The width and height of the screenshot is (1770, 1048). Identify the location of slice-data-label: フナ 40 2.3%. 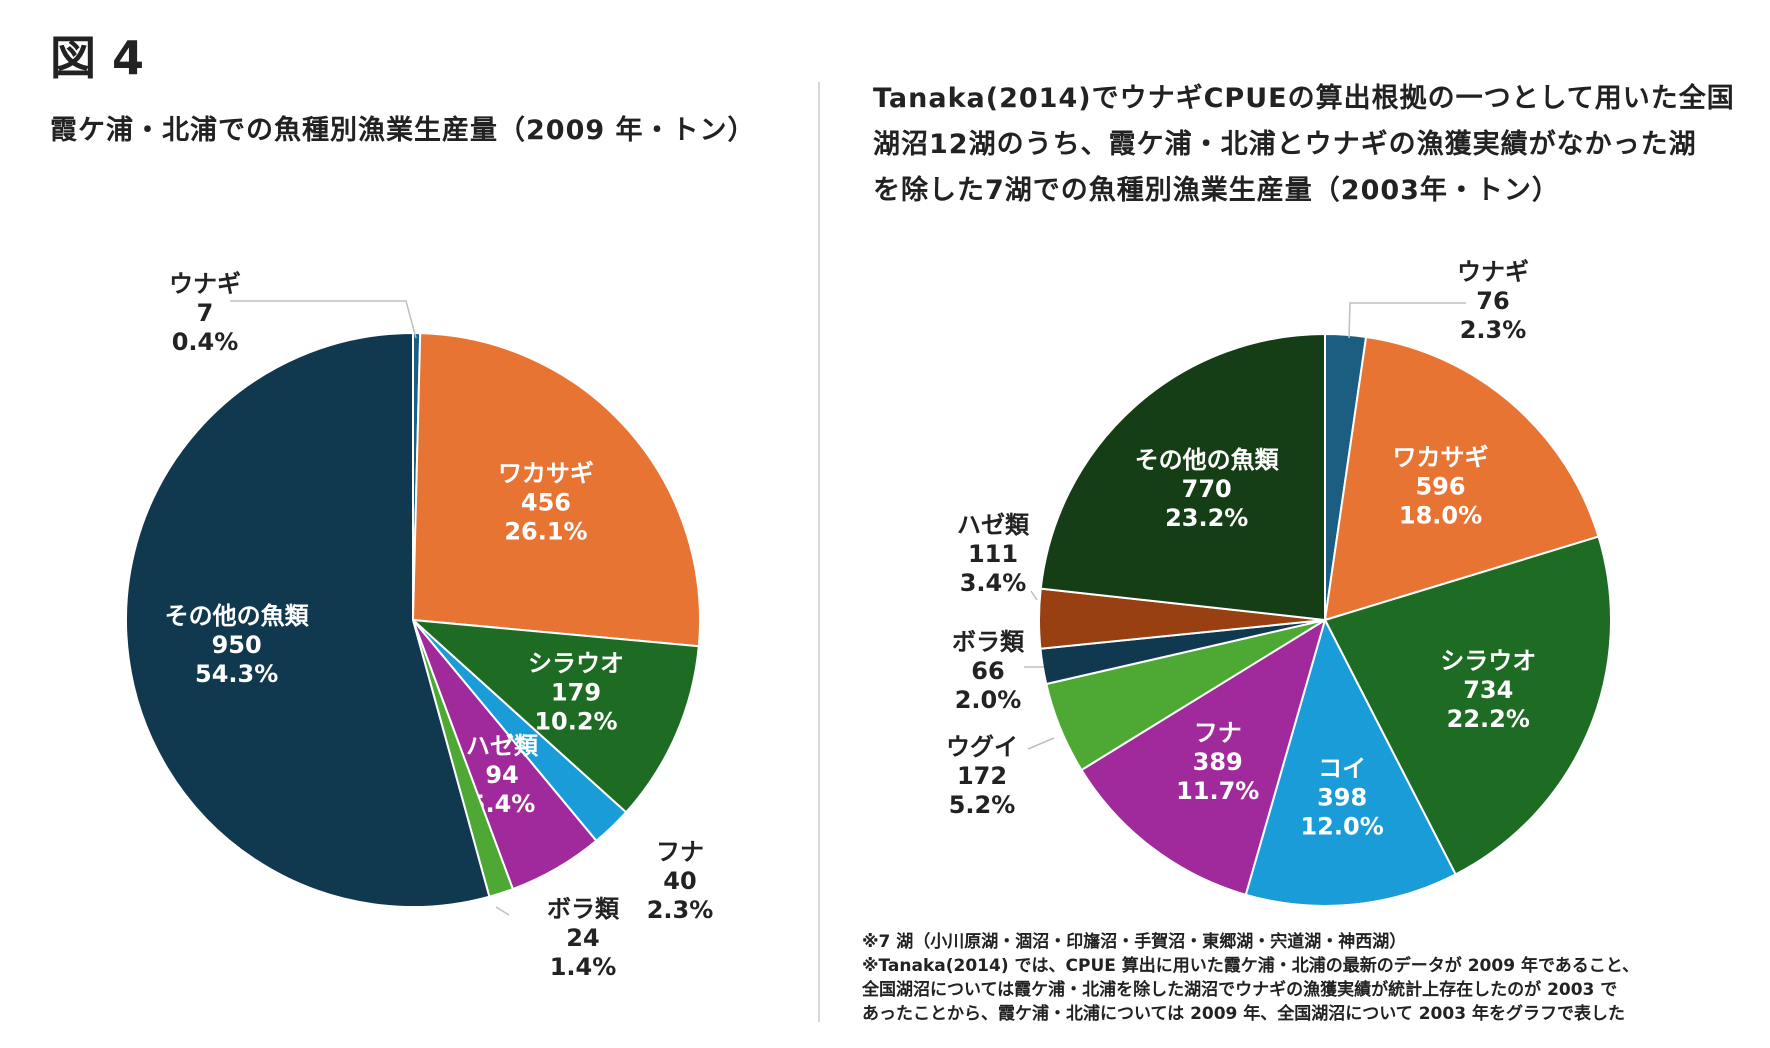
(680, 881).